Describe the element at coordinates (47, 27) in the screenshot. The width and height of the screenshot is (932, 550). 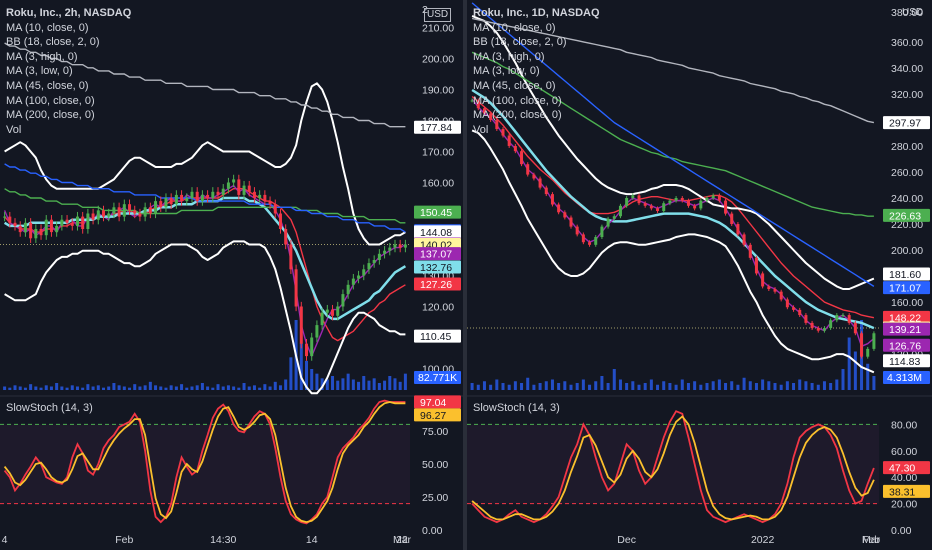
I see `left-indicator-ma10: MA (10, close, 0)` at that location.